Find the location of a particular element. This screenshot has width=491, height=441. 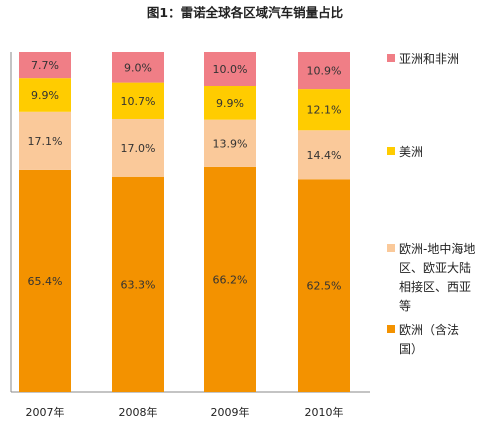

segment-label: 63.3% is located at coordinates (138, 284).